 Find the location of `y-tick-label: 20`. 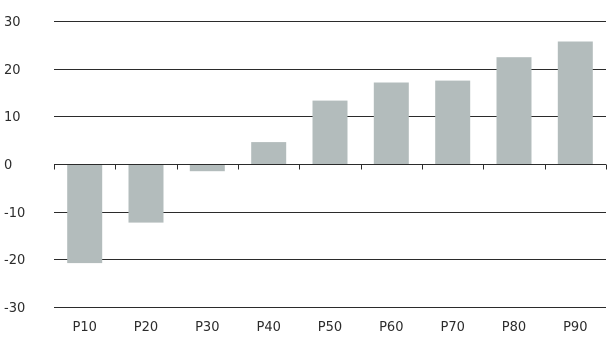

y-tick-label: 20 is located at coordinates (12, 70).